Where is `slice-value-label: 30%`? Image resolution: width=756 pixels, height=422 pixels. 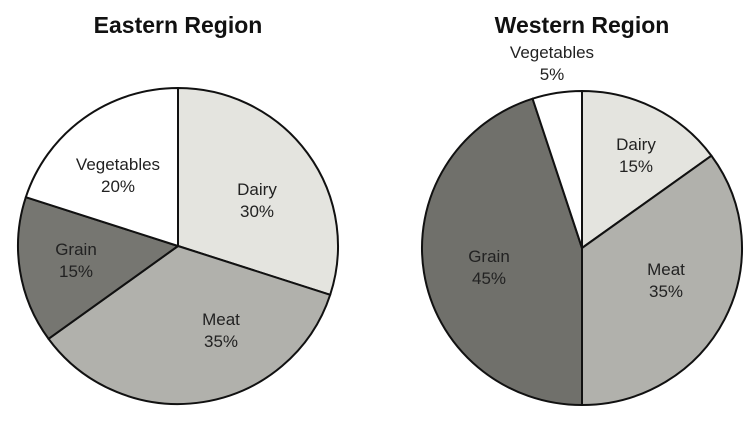 slice-value-label: 30% is located at coordinates (257, 211).